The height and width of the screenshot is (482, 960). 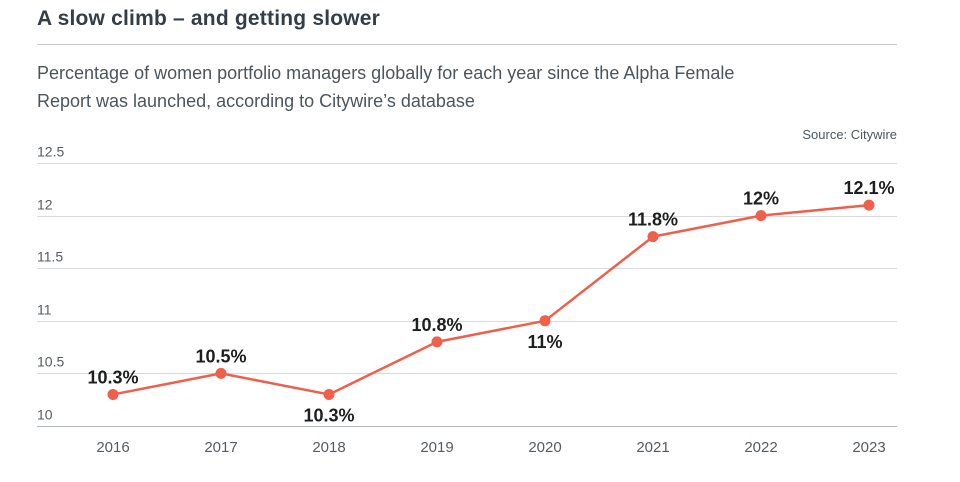 What do you see at coordinates (45, 205) in the screenshot?
I see `y-tick-label: 12` at bounding box center [45, 205].